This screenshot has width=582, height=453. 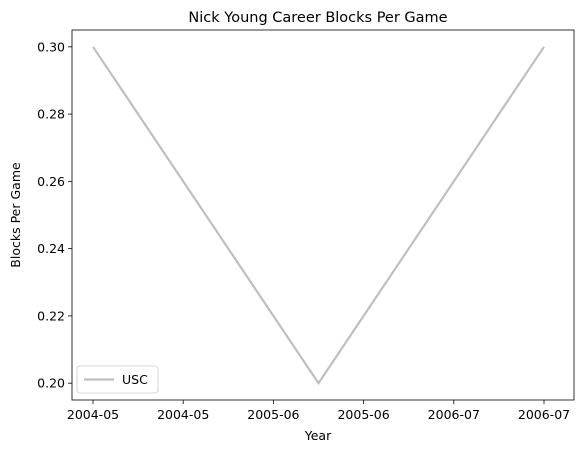 I want to click on y-tick-label: 0.20, so click(x=51, y=383).